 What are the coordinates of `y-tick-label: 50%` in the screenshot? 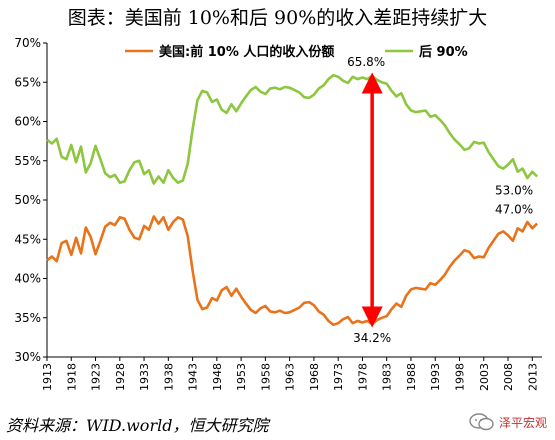 It's located at (27, 200).